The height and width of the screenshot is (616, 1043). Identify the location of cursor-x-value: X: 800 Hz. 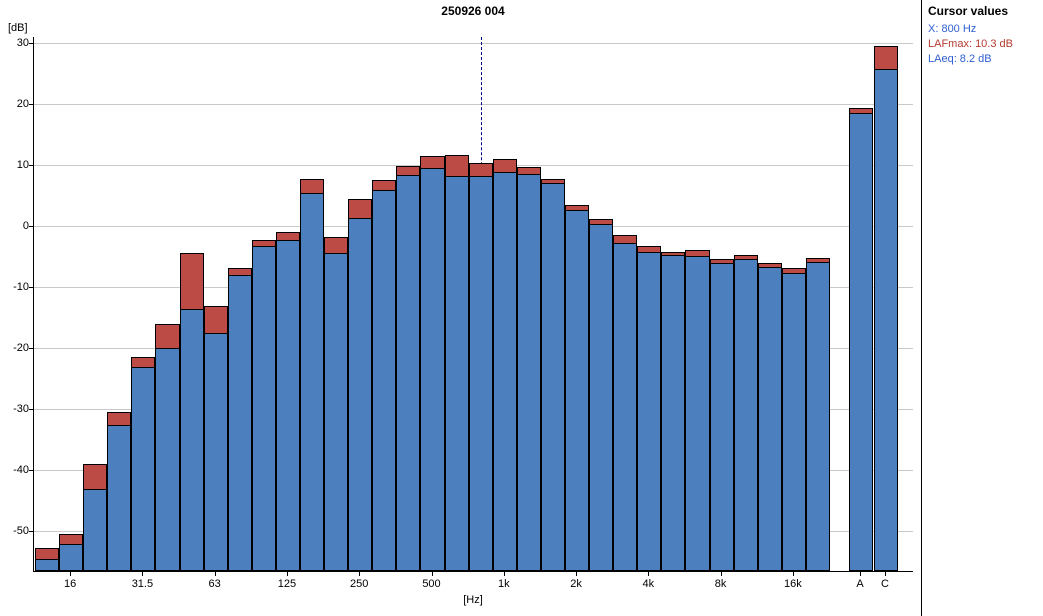
(952, 29).